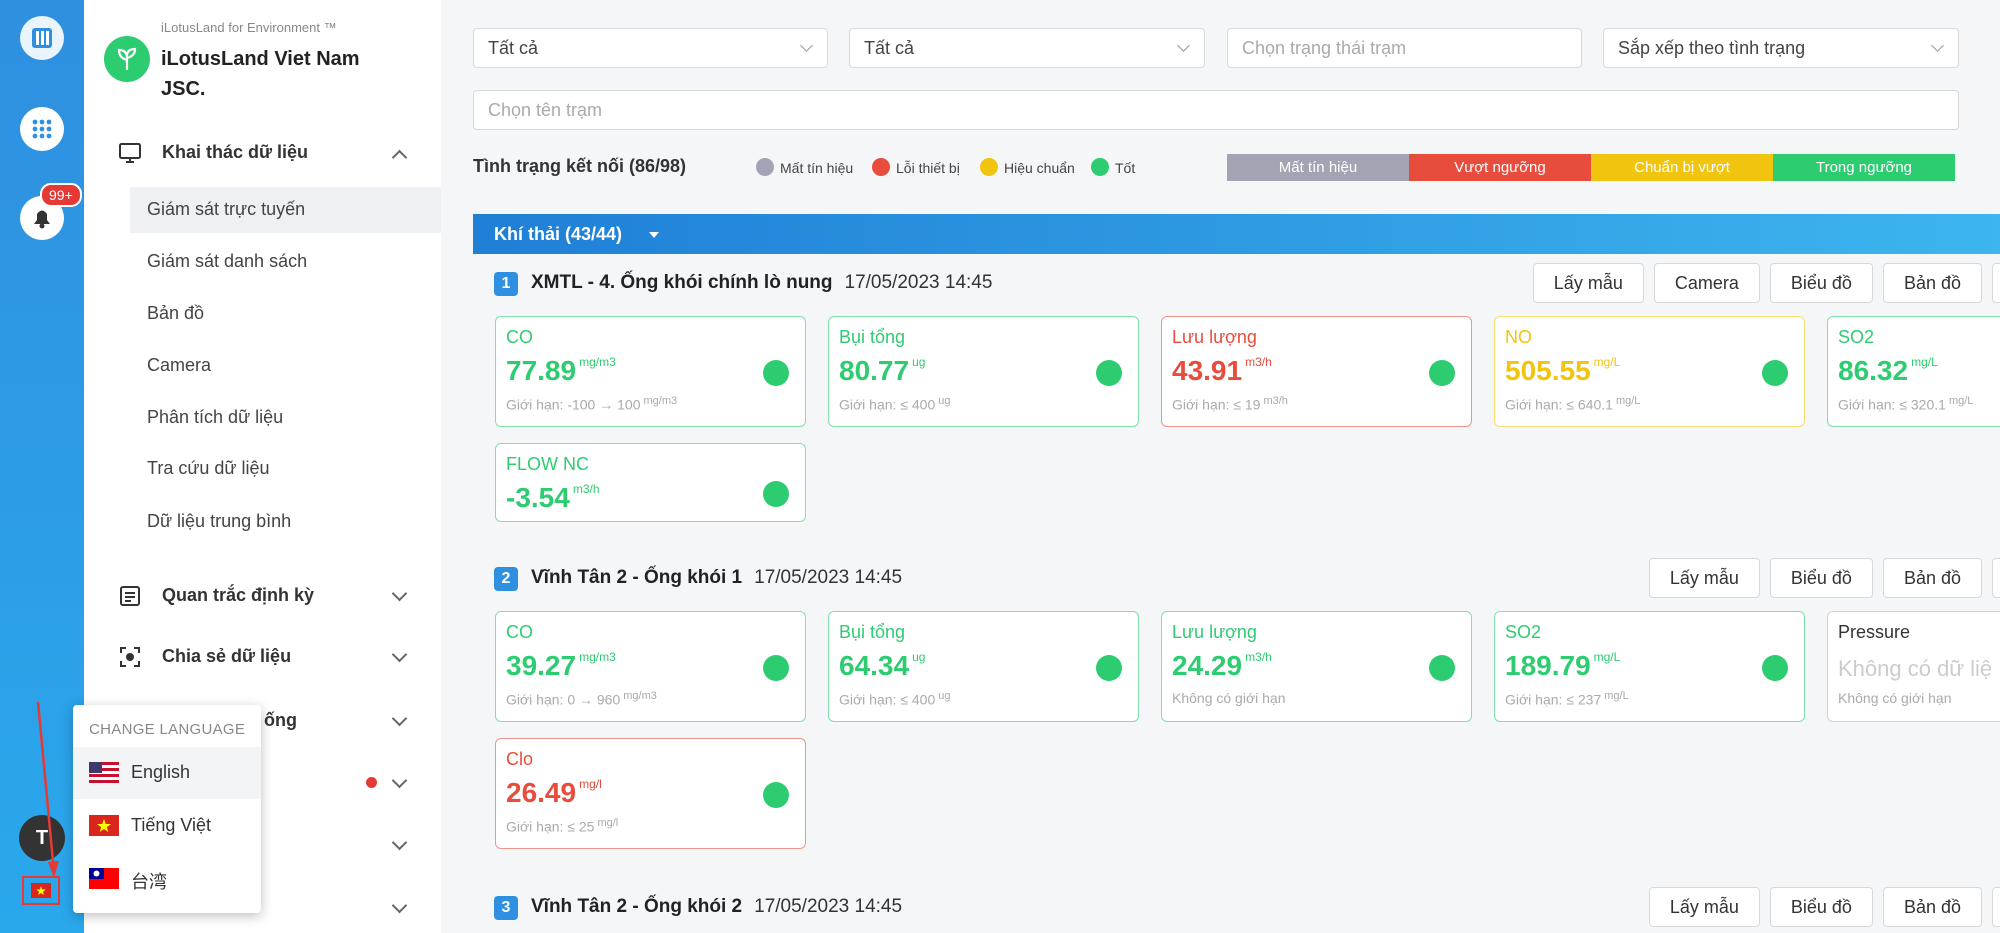 This screenshot has width=2000, height=933. What do you see at coordinates (506, 284) in the screenshot?
I see `station-index: 1` at bounding box center [506, 284].